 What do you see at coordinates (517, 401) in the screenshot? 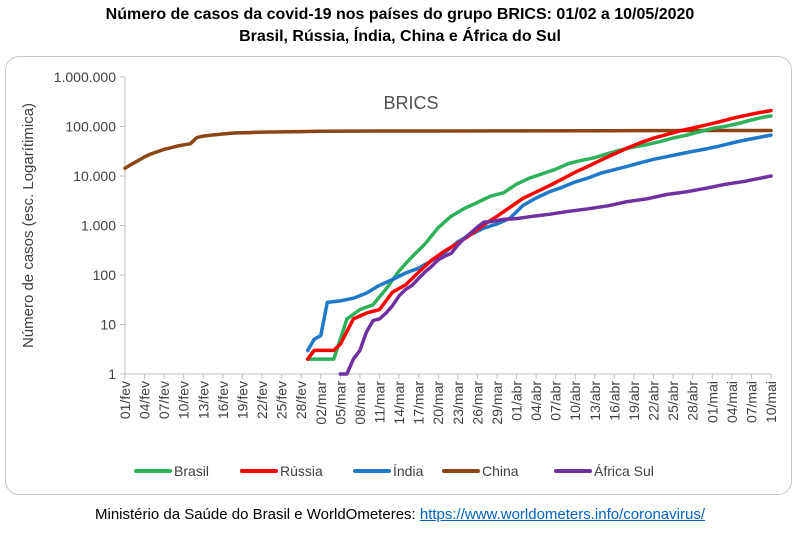
I see `x-tick-label: 01/abr` at bounding box center [517, 401].